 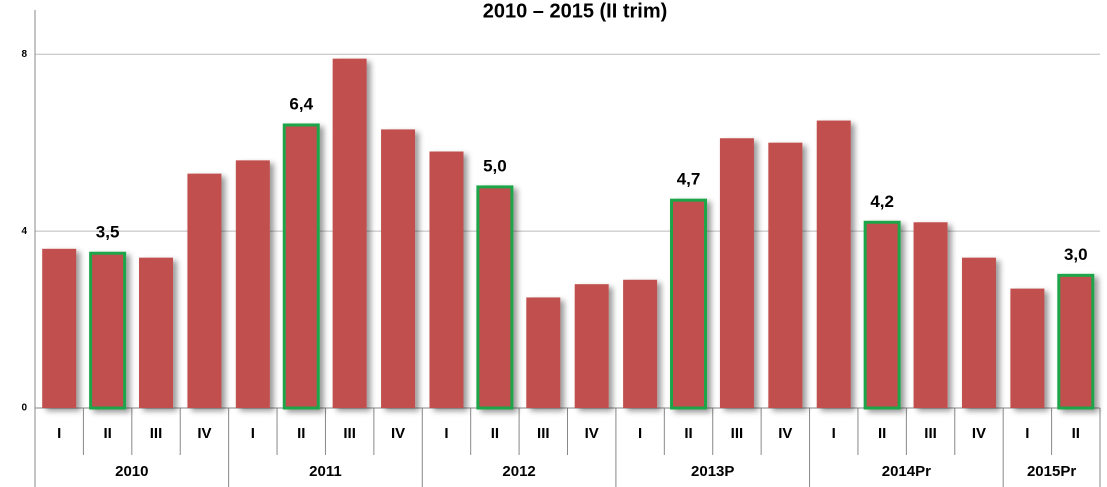 I want to click on group-label: 2010, so click(x=131, y=471).